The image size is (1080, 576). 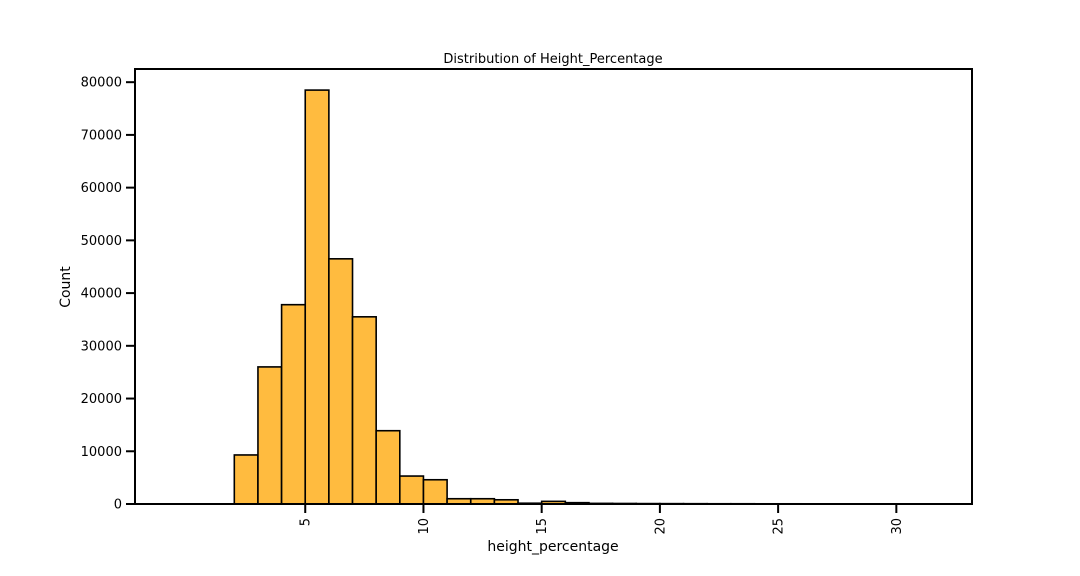 What do you see at coordinates (552, 547) in the screenshot?
I see `x-axis-label: height_percentage` at bounding box center [552, 547].